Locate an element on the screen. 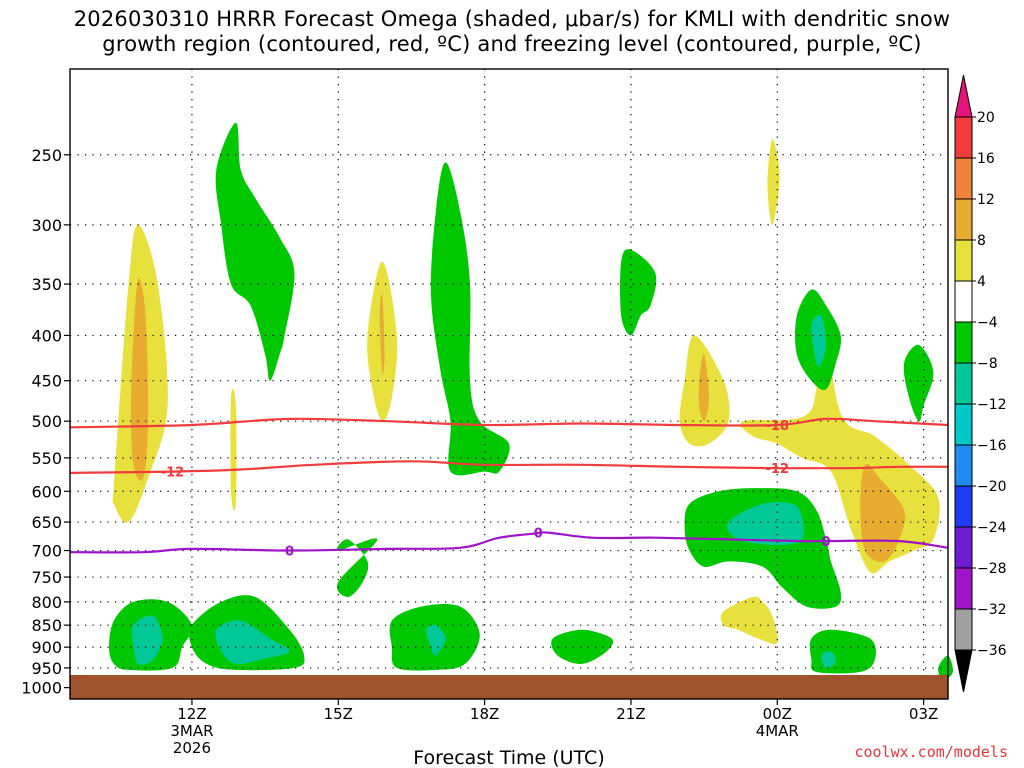 The width and height of the screenshot is (1024, 768). x-tick-label-15Z: 15Z is located at coordinates (338, 714).